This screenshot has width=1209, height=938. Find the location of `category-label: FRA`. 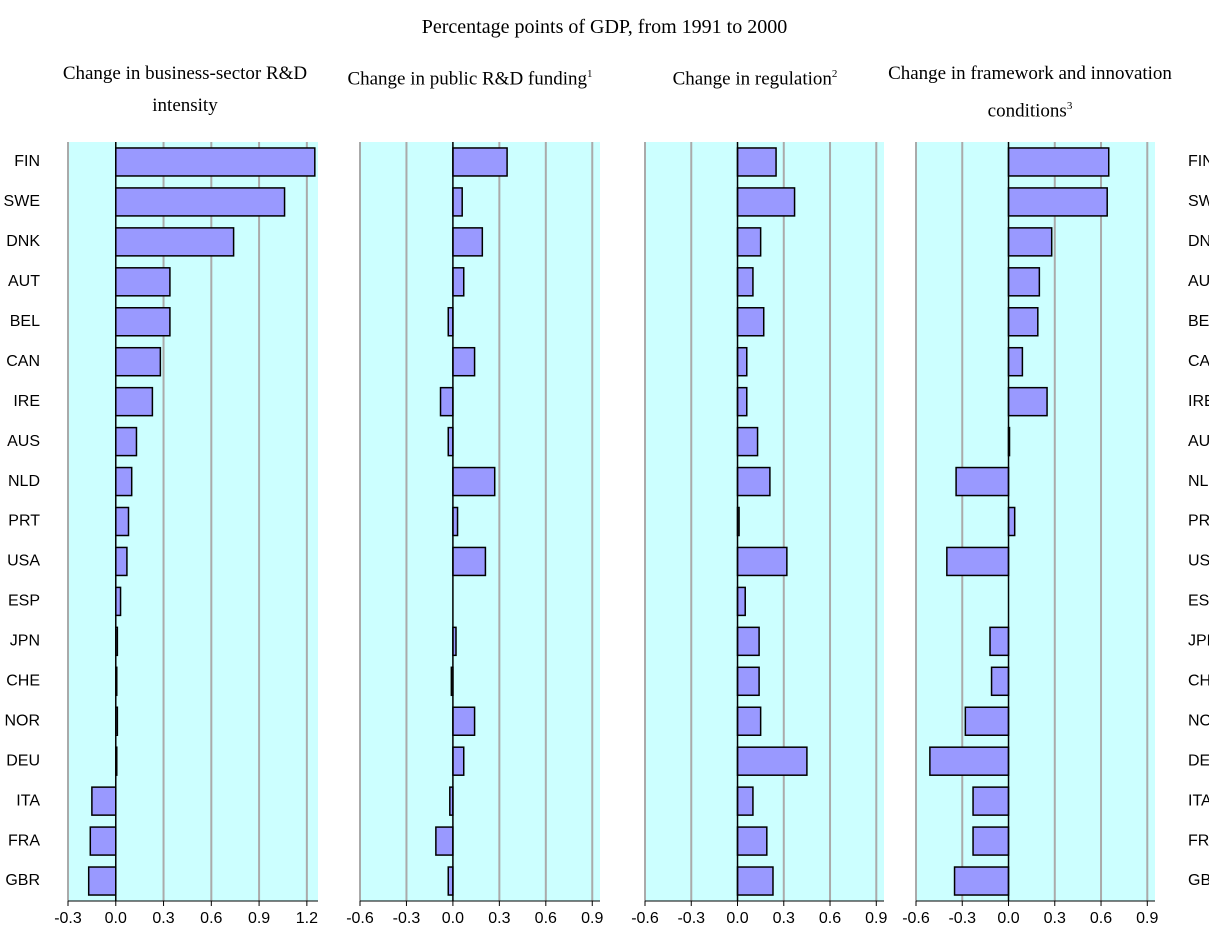

category-label: FRA is located at coordinates (24, 840).